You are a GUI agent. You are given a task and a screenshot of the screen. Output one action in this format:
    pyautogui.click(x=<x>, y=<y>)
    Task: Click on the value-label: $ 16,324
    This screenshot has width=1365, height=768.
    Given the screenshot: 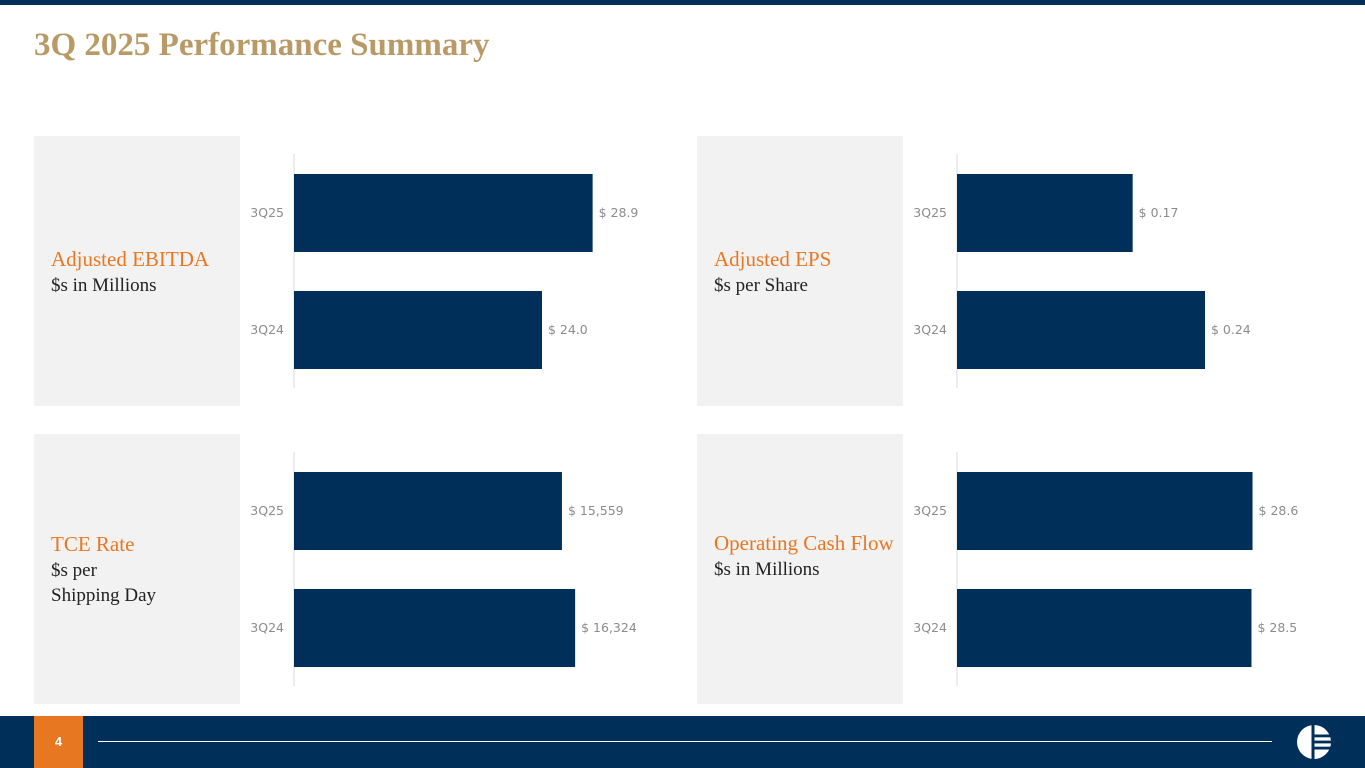 What is the action you would take?
    pyautogui.click(x=609, y=627)
    